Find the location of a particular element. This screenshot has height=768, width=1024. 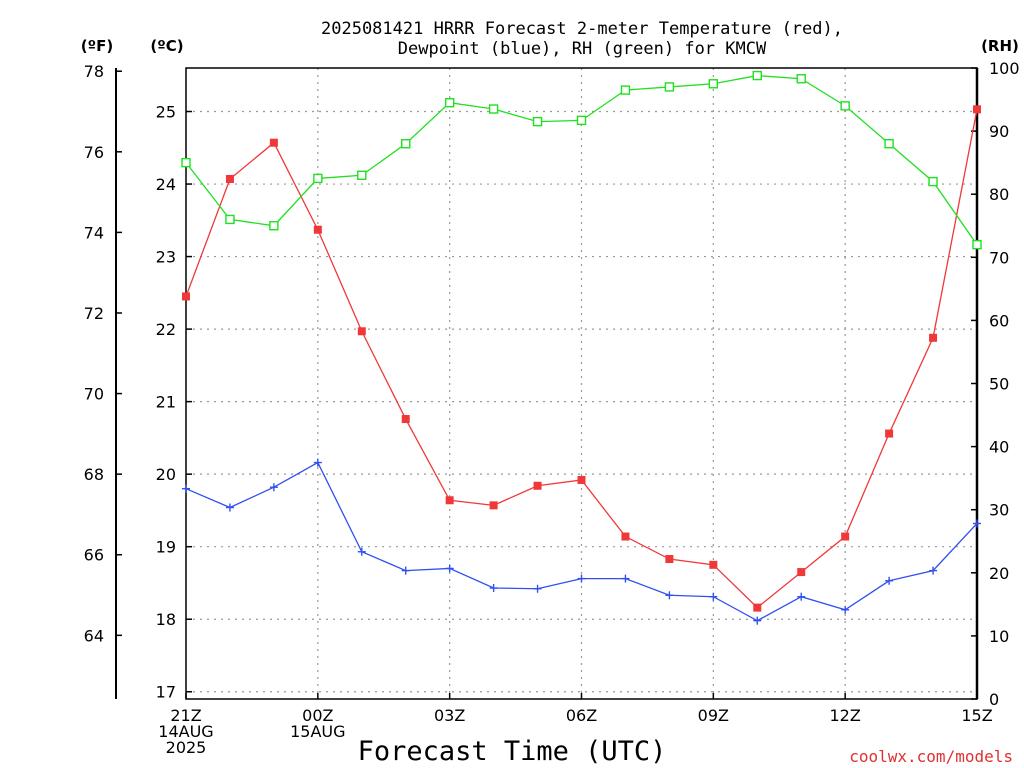

x-tick-label: 2025 is located at coordinates (186, 747).